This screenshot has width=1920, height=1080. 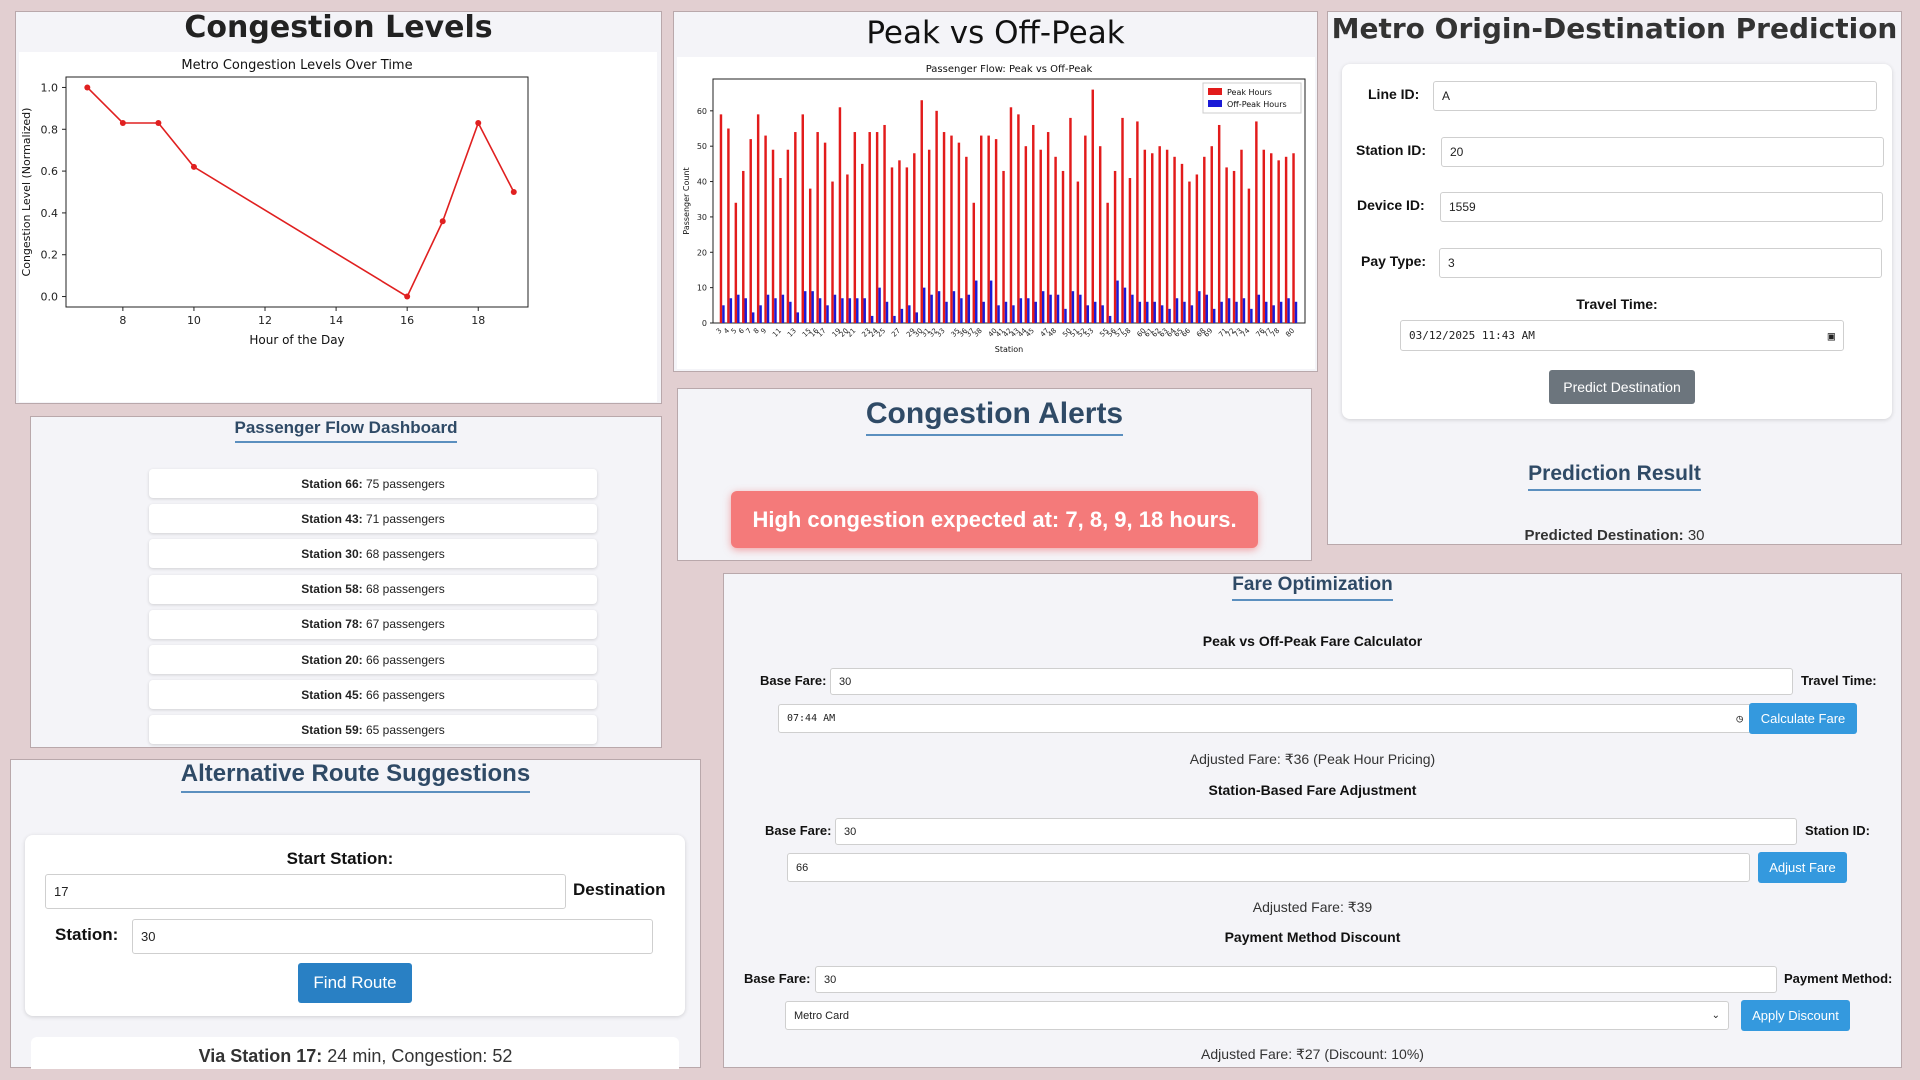 What do you see at coordinates (403, 624) in the screenshot?
I see `dashboard-station-count: 67 passengers` at bounding box center [403, 624].